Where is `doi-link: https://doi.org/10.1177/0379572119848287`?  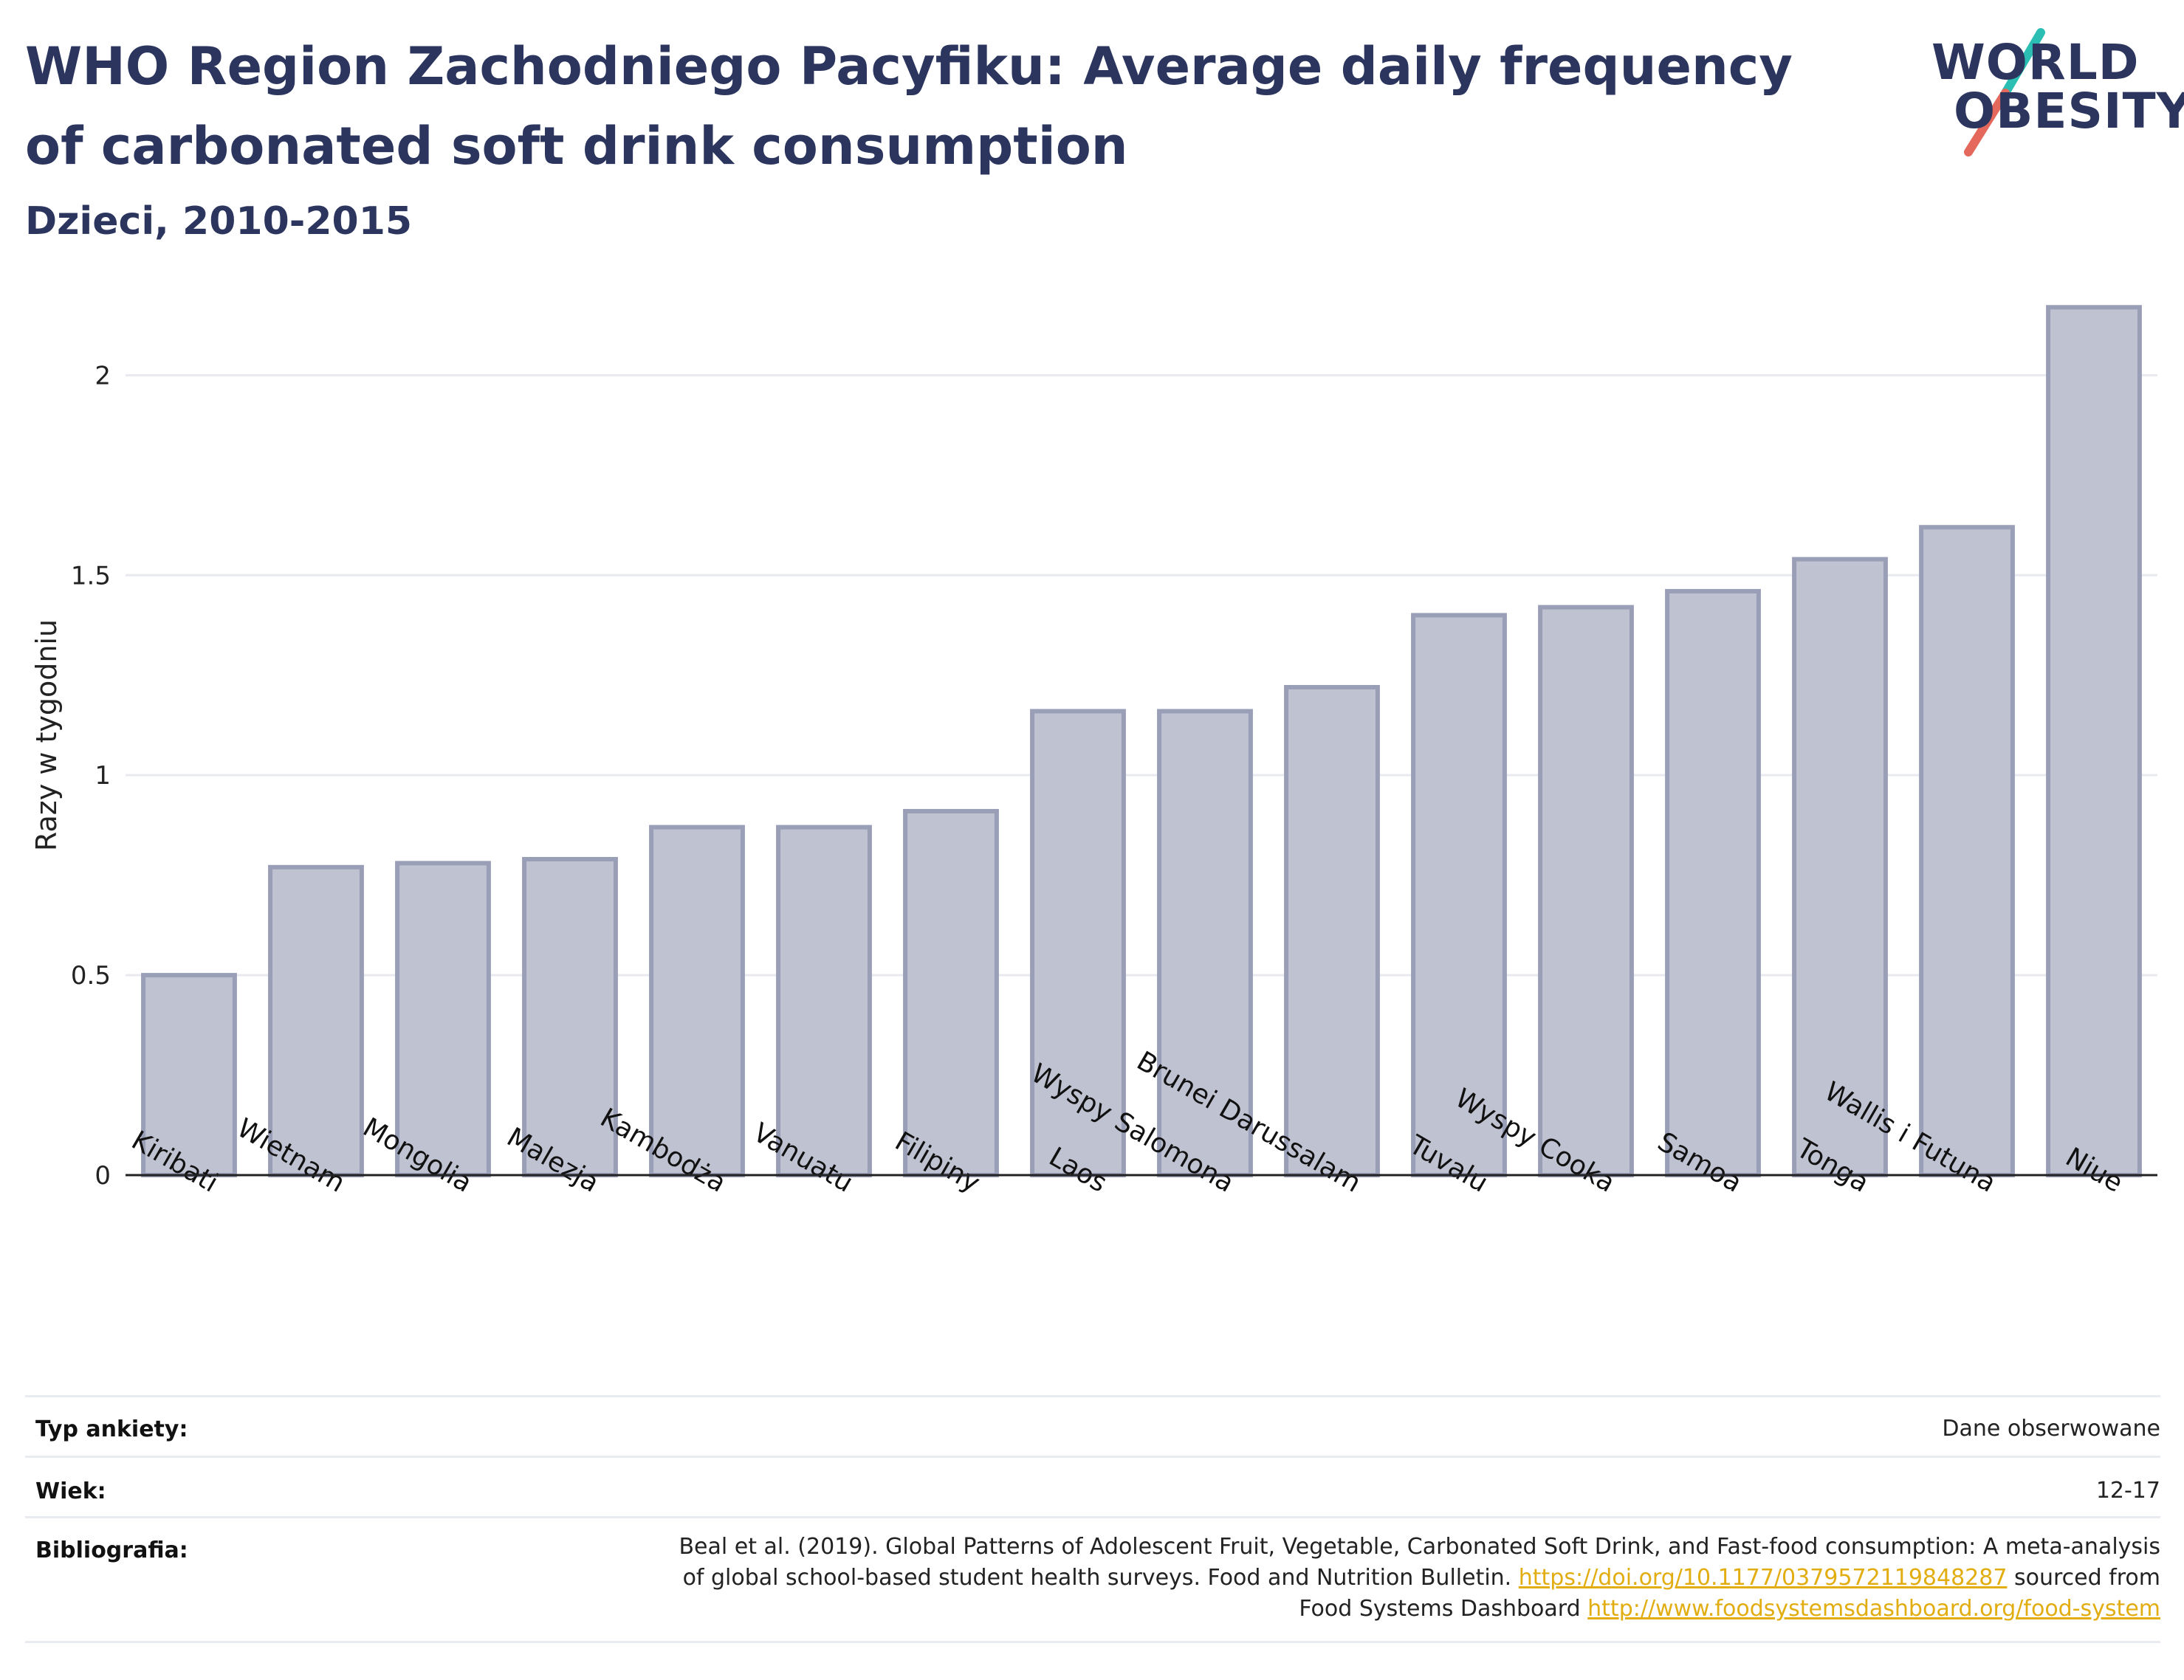 doi-link: https://doi.org/10.1177/0379572119848287 is located at coordinates (1763, 1578).